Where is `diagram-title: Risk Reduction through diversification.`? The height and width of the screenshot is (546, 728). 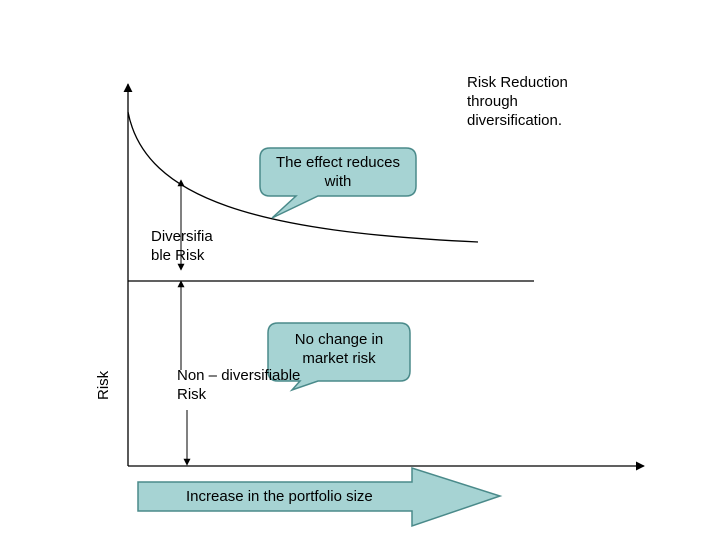 diagram-title: Risk Reduction through diversification. is located at coordinates (517, 101).